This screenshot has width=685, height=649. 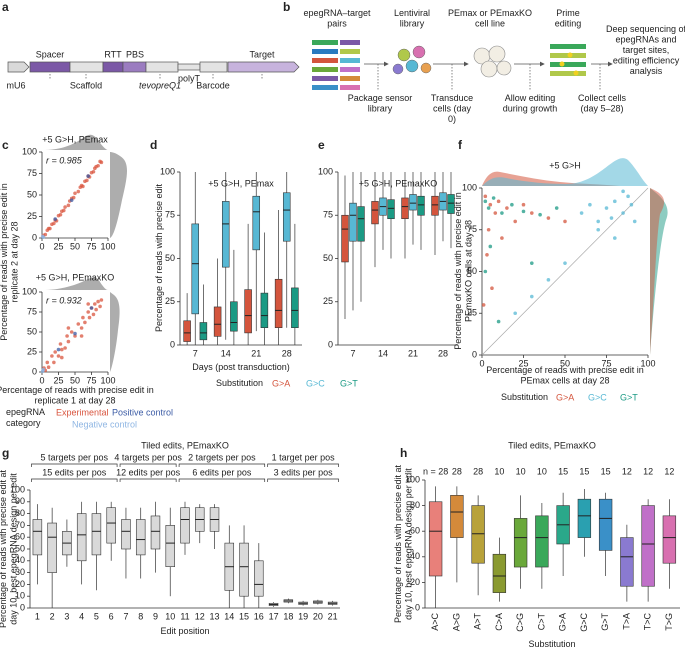 What do you see at coordinates (647, 363) in the screenshot?
I see `x-tick-label: 100` at bounding box center [647, 363].